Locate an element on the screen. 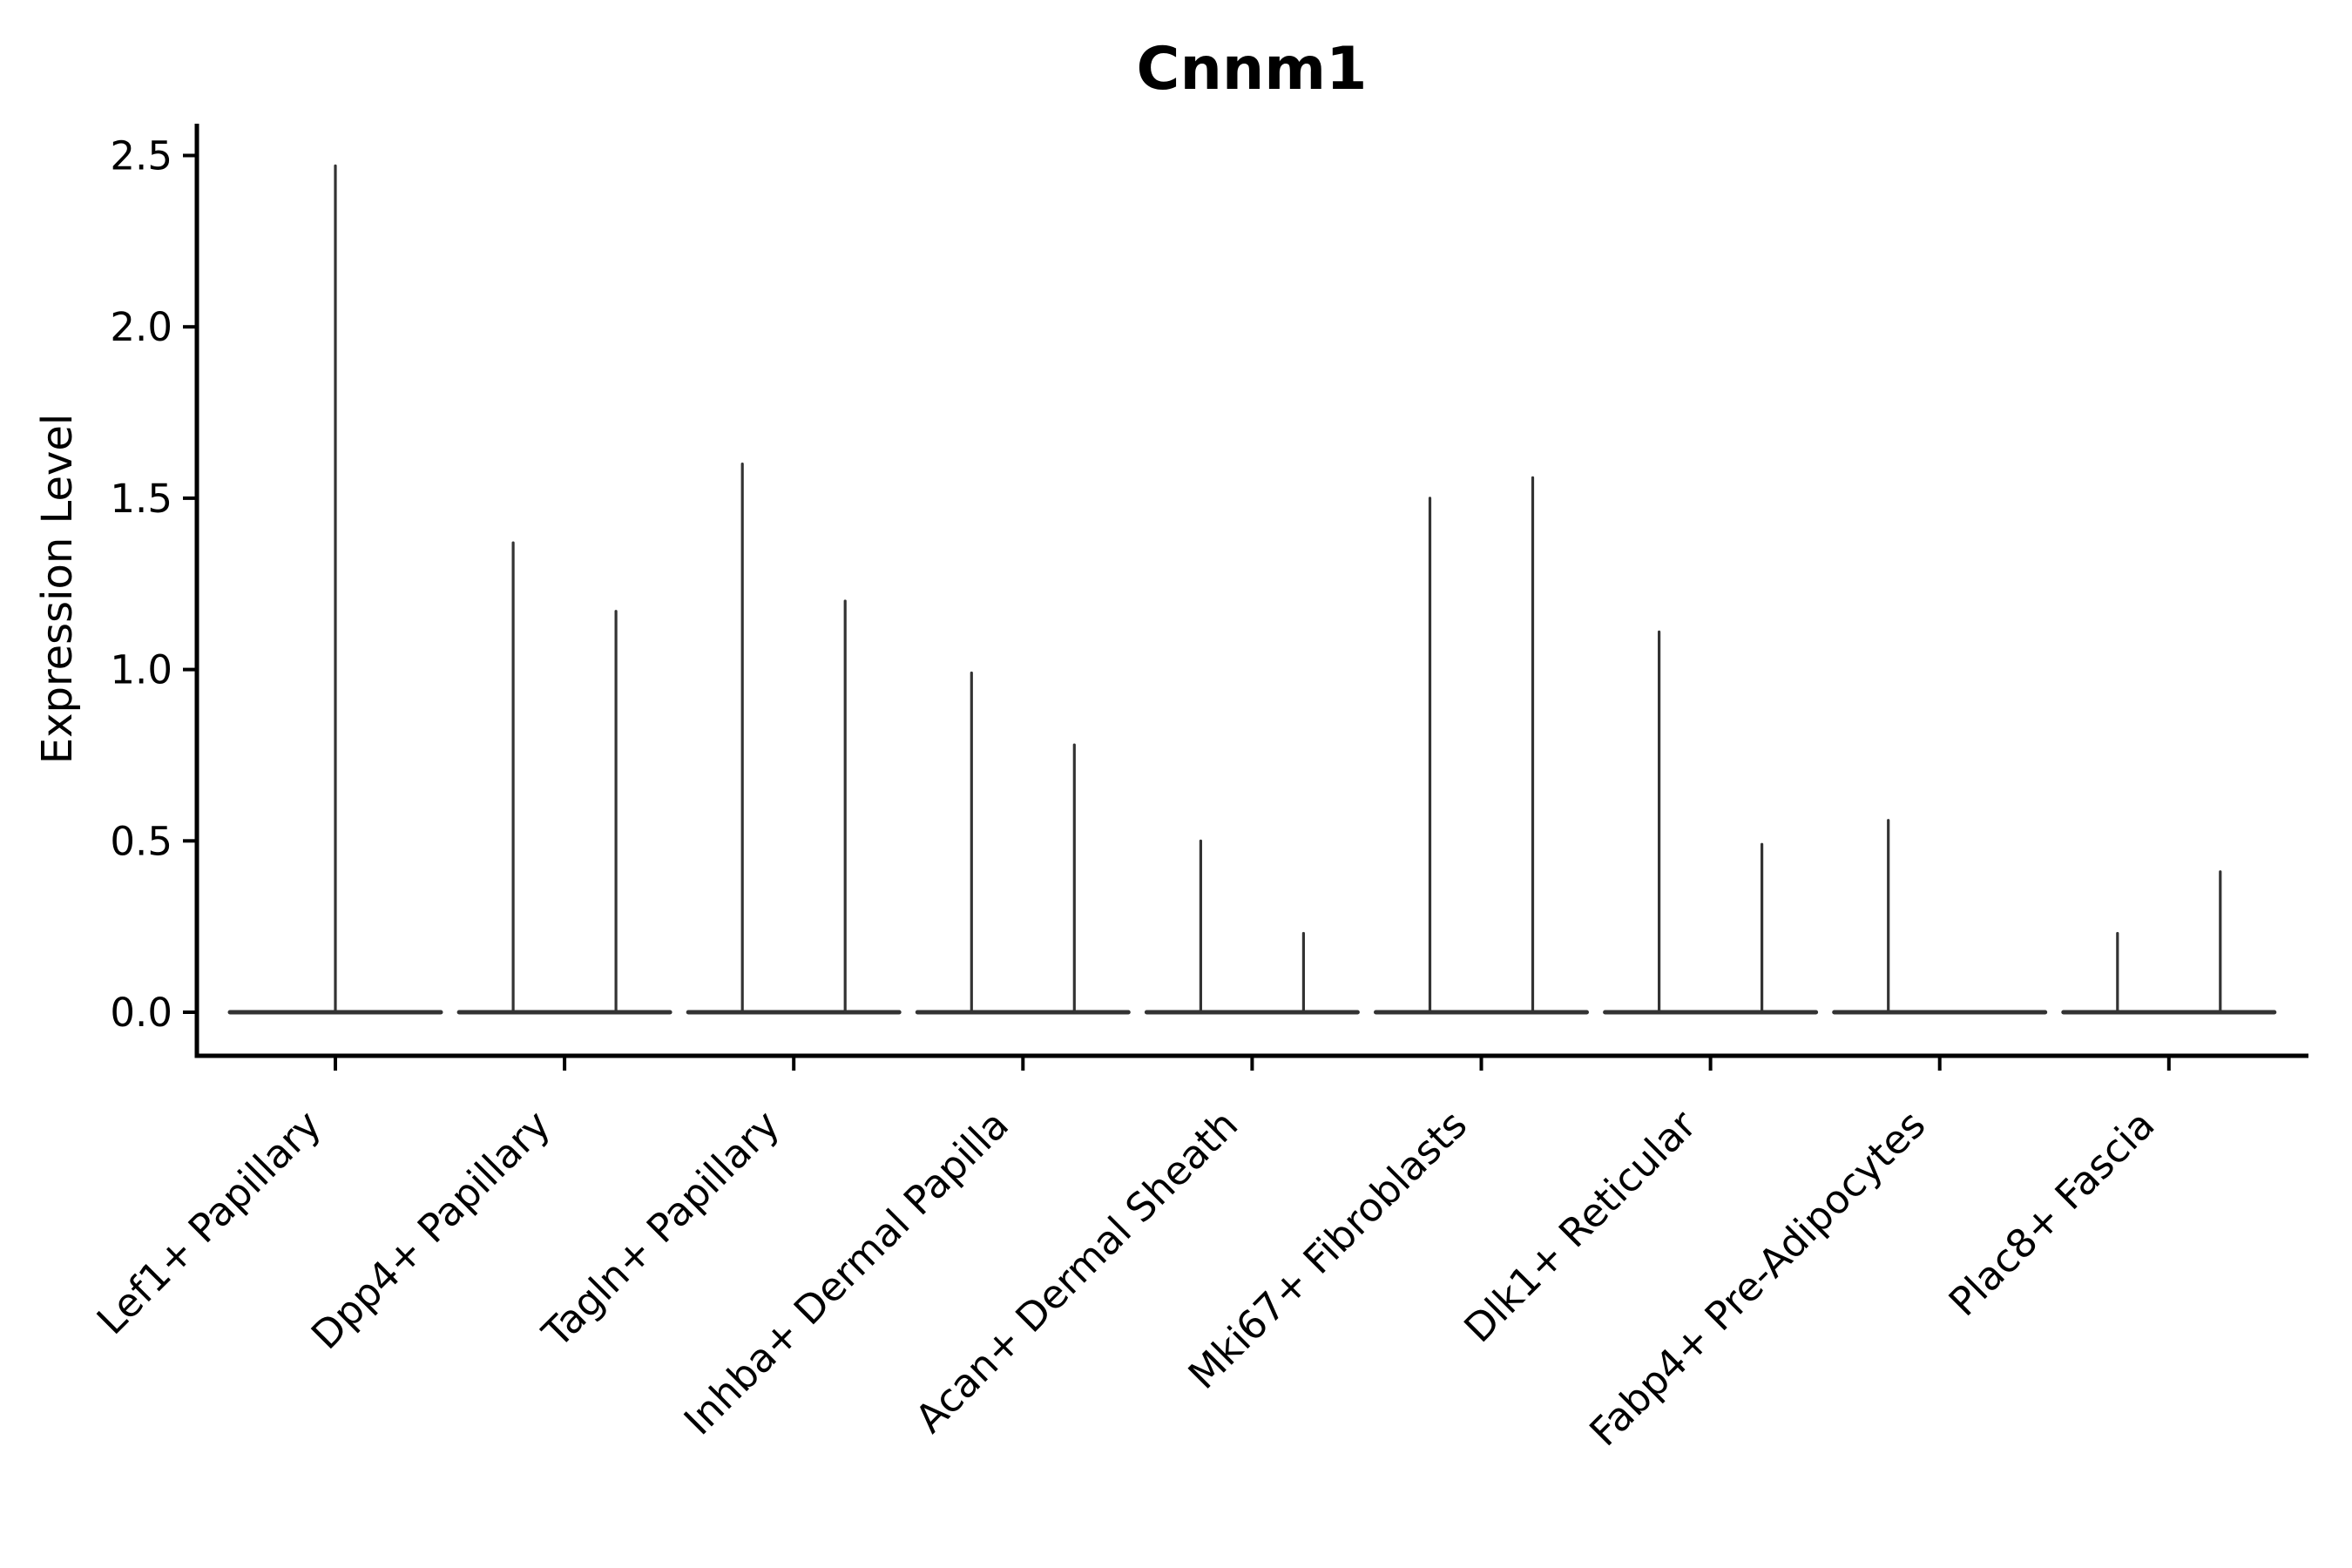  y-tick-label: 0.5 is located at coordinates (141, 841).